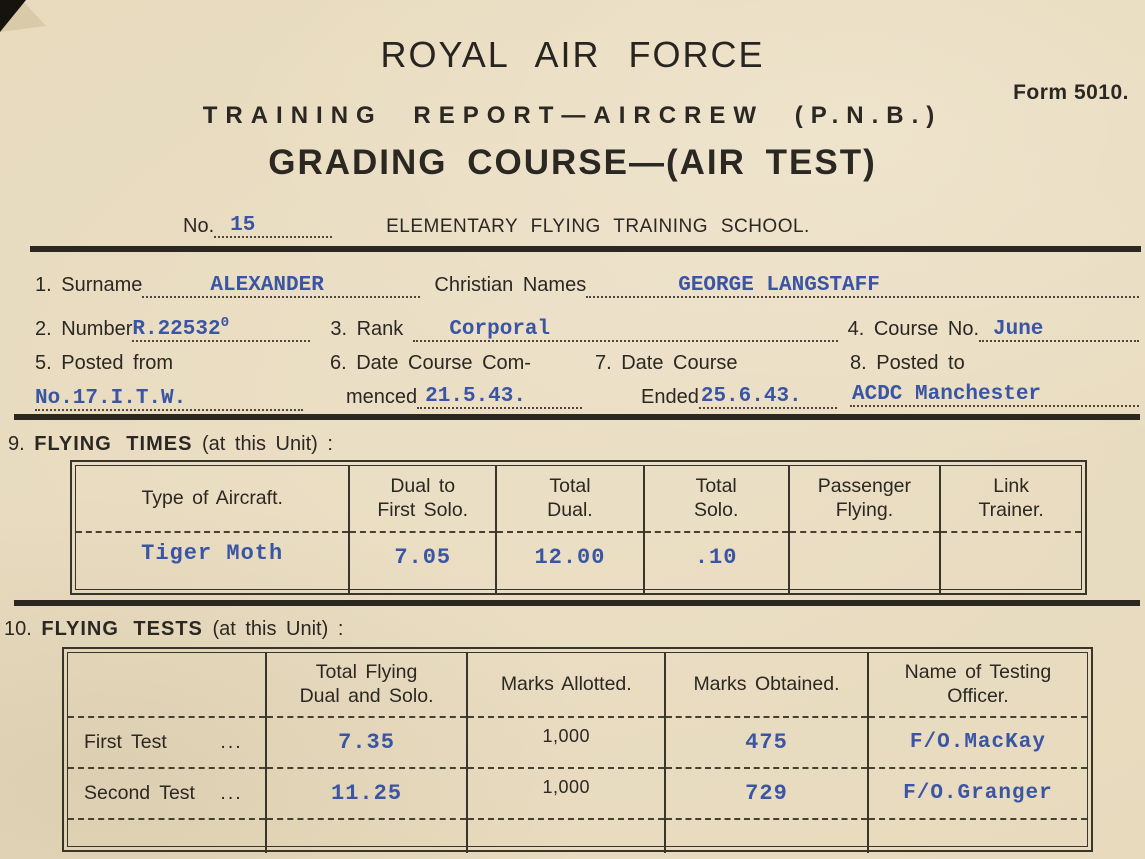 The width and height of the screenshot is (1145, 859). I want to click on posted-to-label: 8. Posted to, so click(907, 363).